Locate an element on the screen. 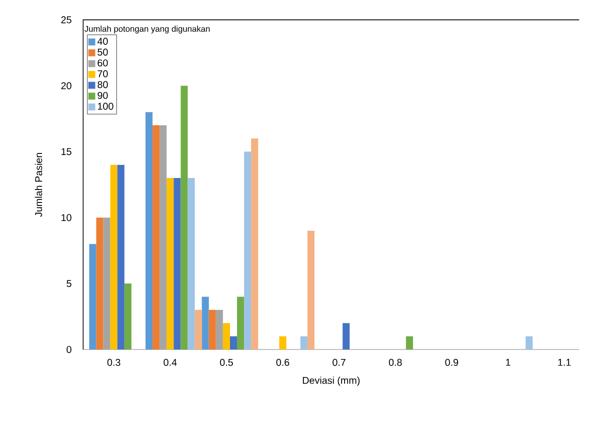 The height and width of the screenshot is (423, 596). legend-label: 80 is located at coordinates (103, 84).